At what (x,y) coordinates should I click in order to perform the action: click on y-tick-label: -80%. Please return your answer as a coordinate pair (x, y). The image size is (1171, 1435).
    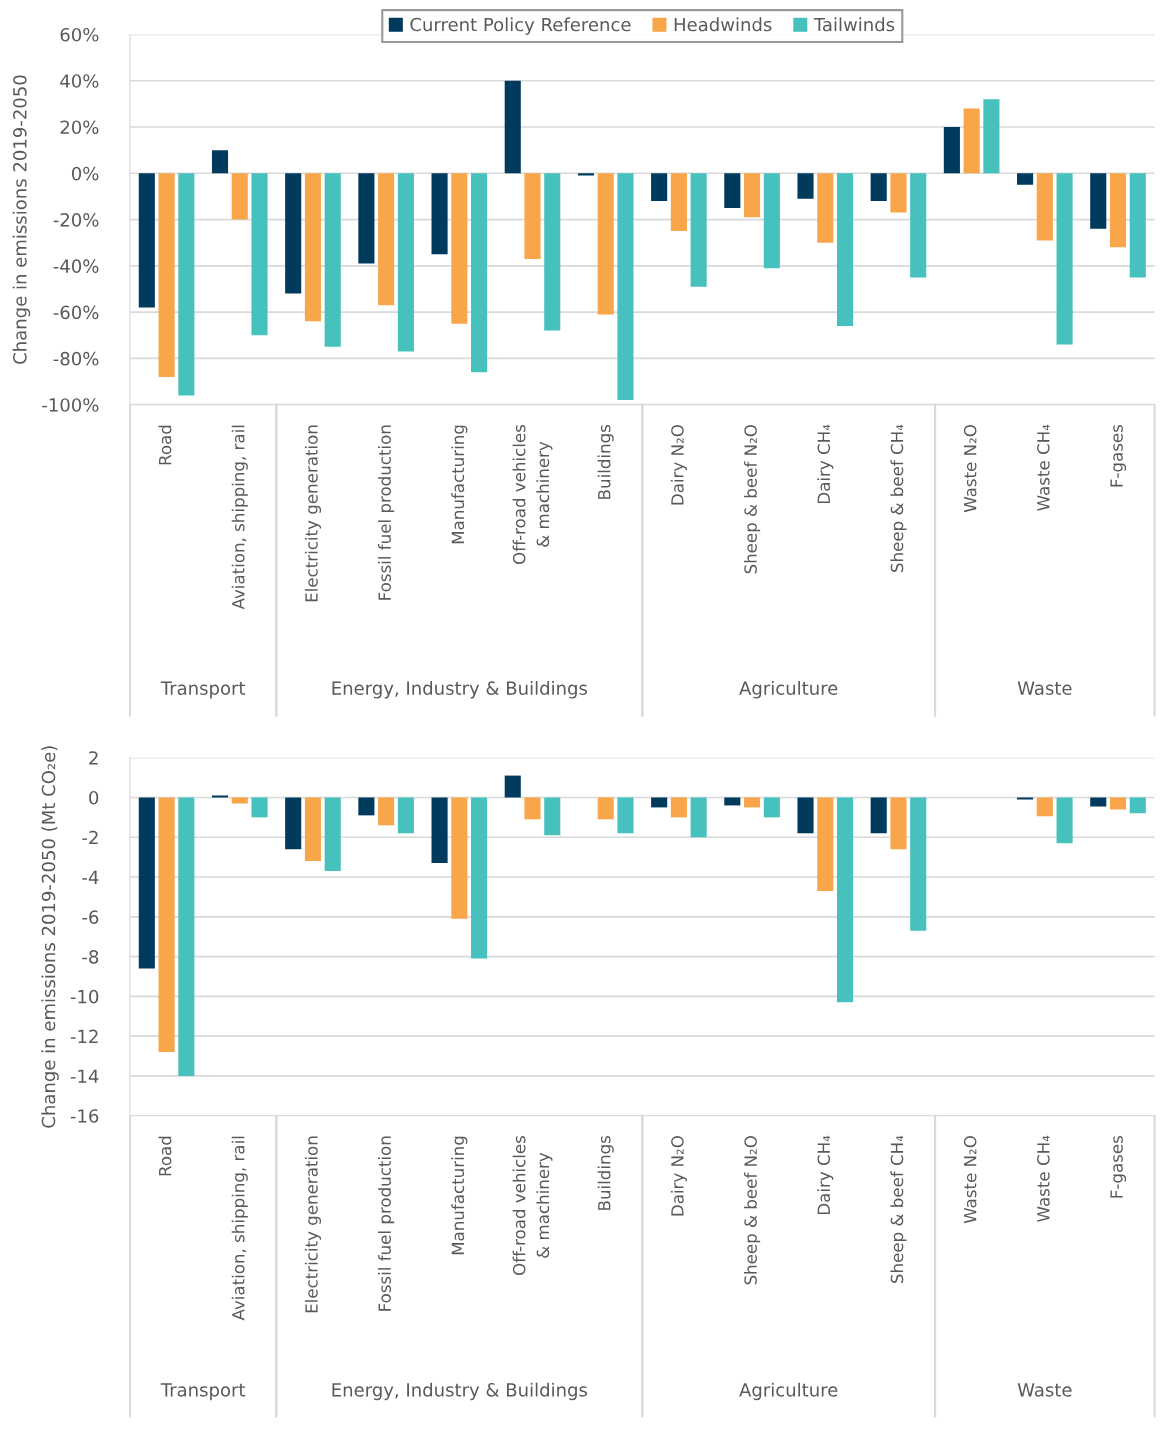
    Looking at the image, I should click on (76, 358).